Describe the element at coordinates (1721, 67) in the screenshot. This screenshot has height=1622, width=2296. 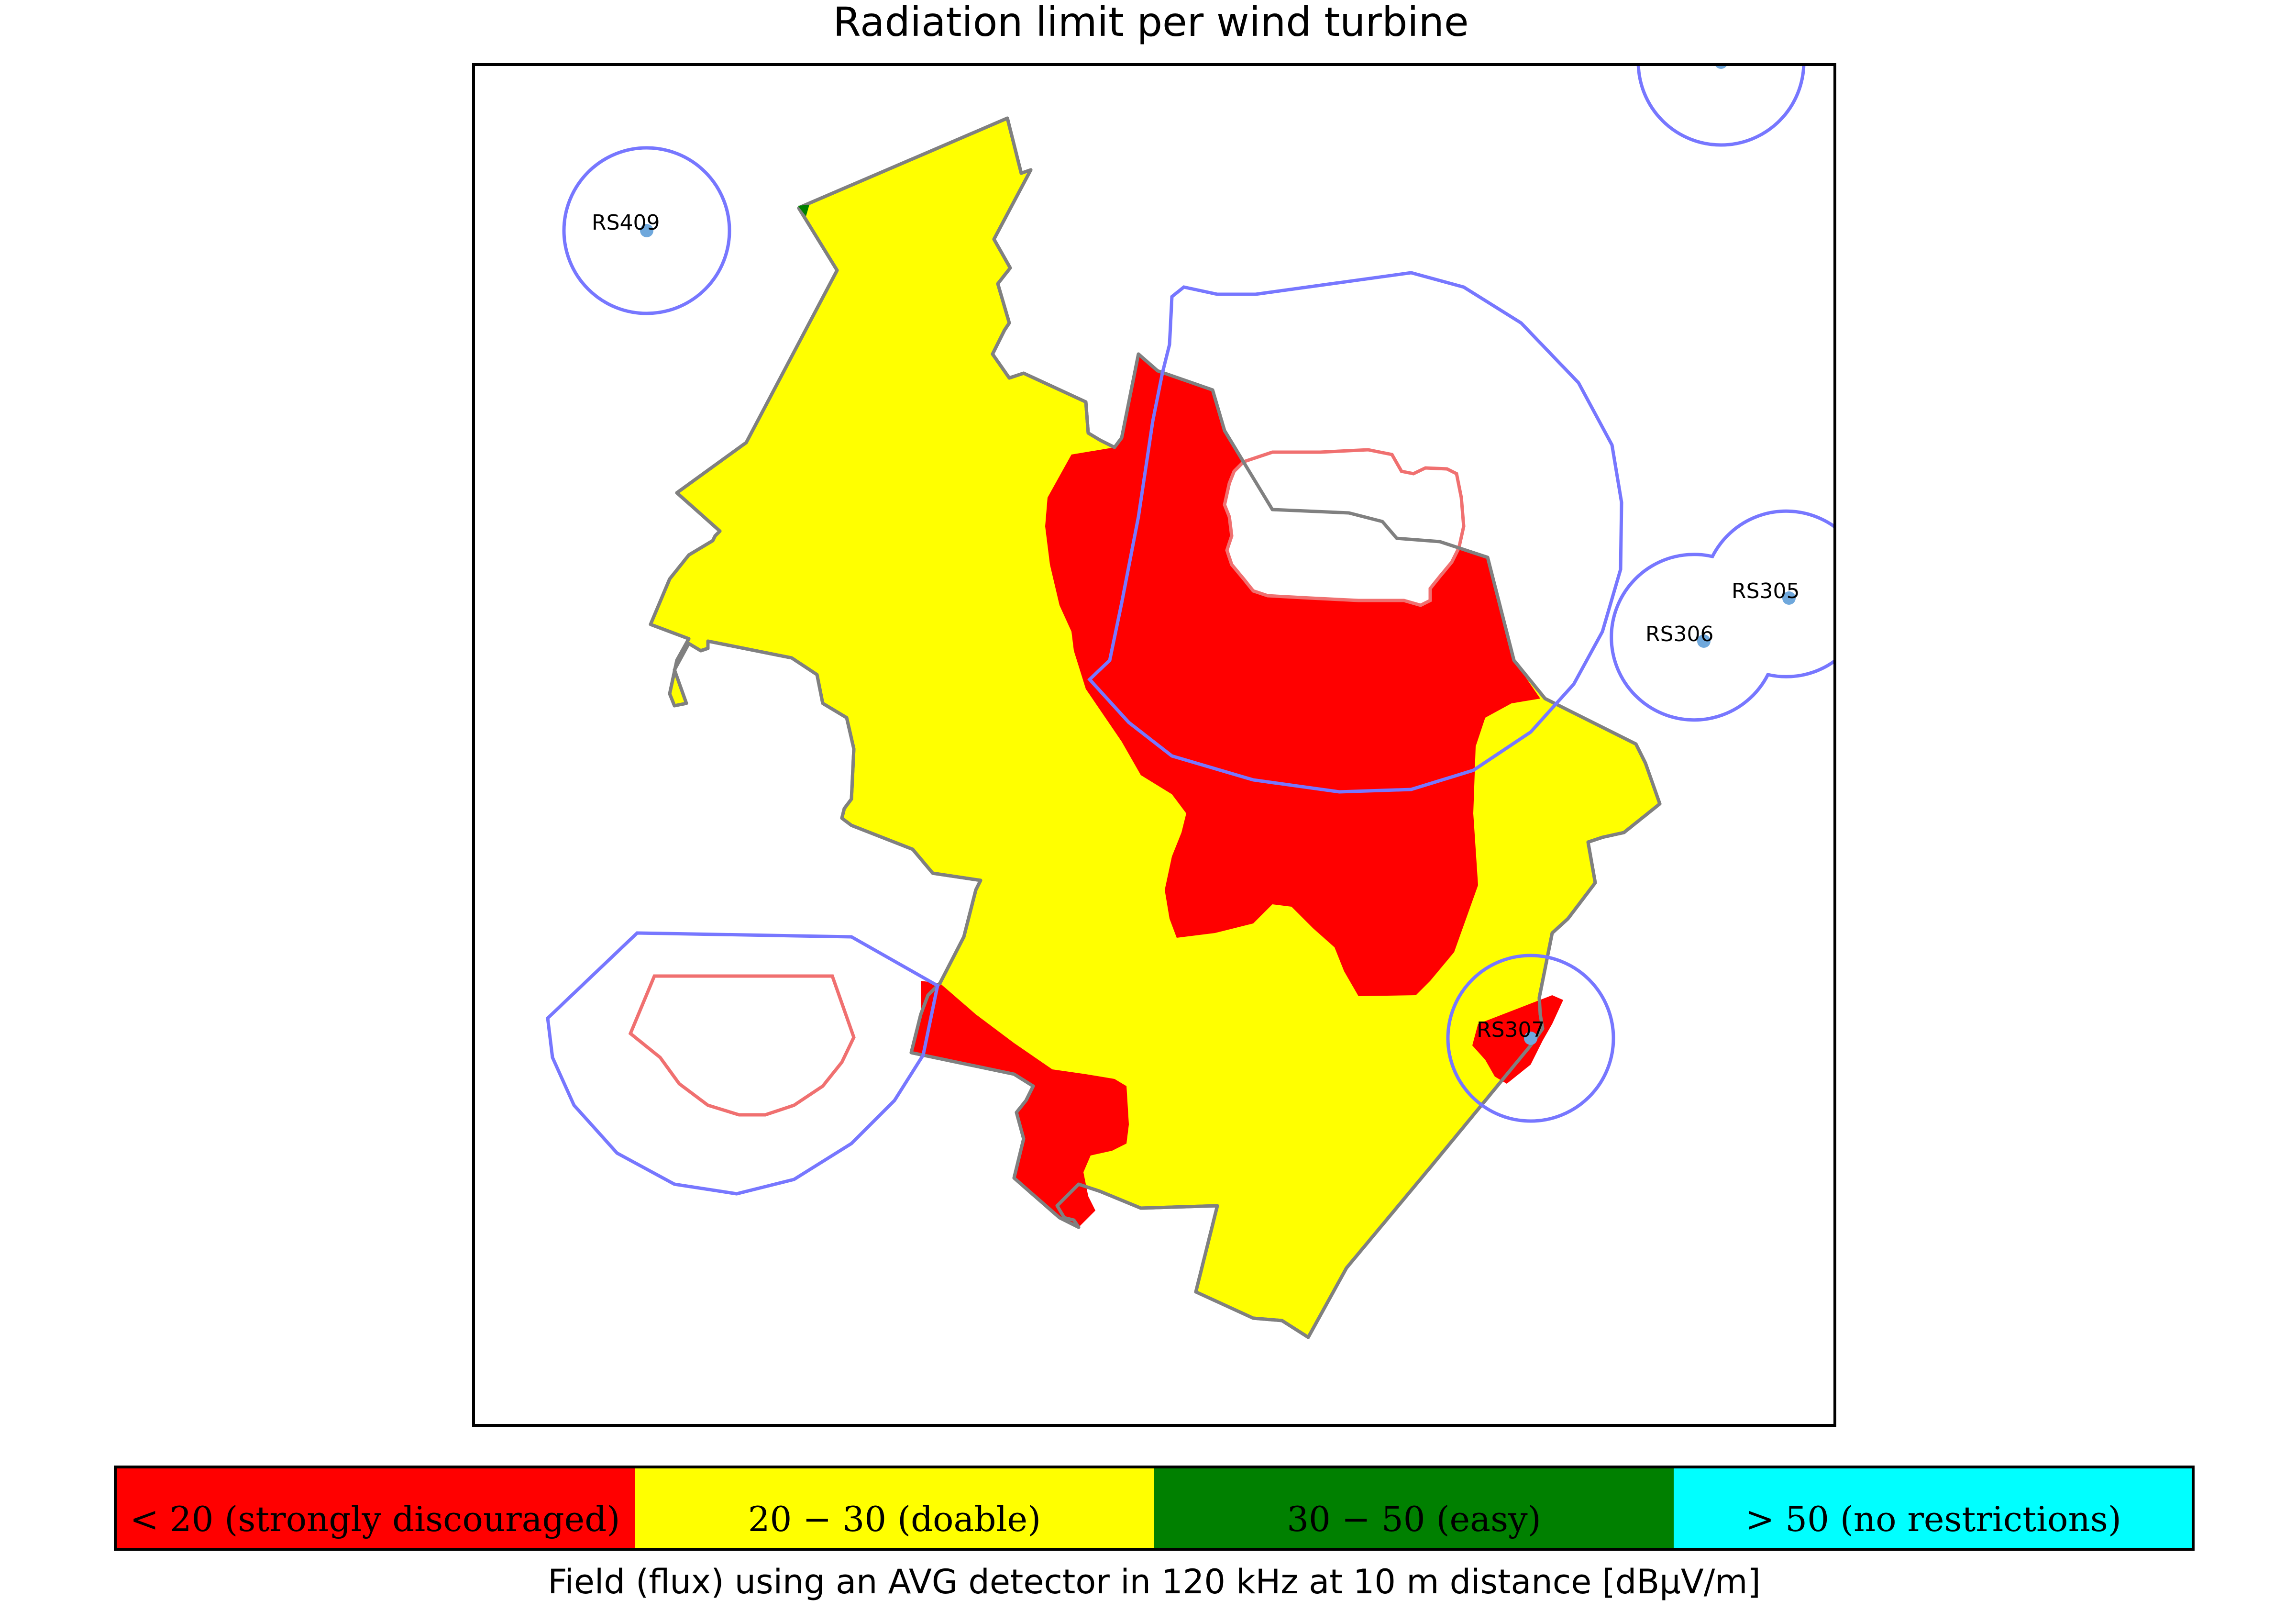
I see `marker-top-right` at that location.